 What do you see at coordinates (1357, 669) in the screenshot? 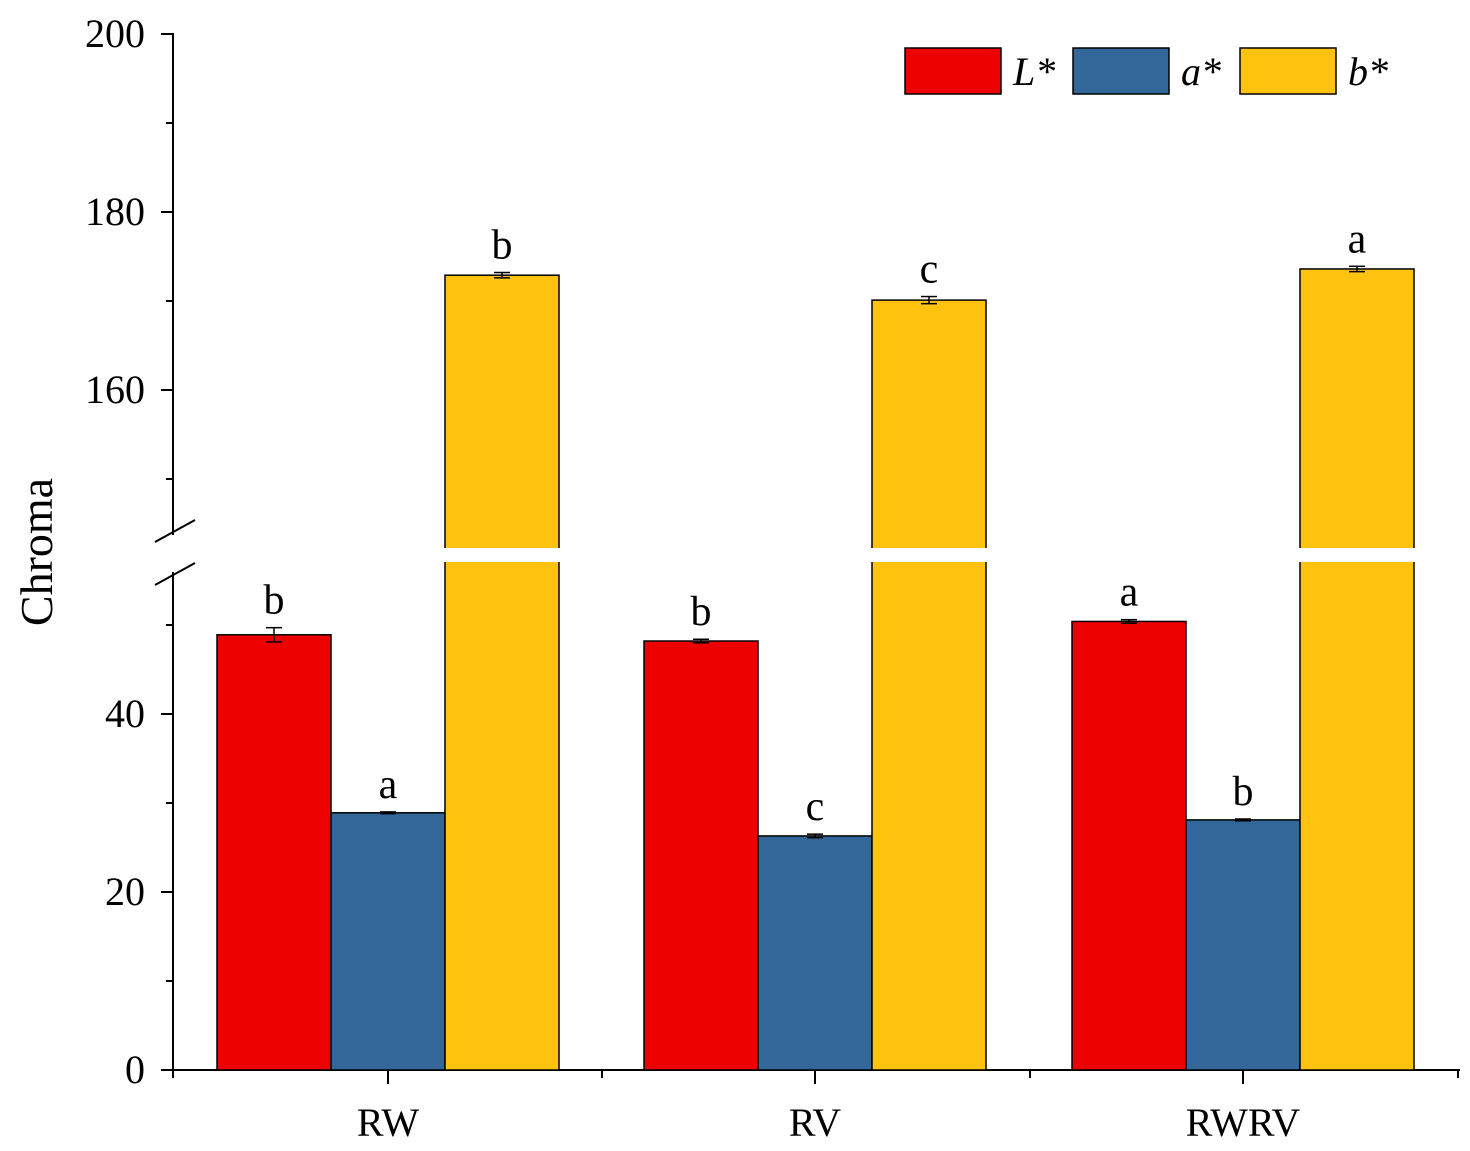
I see `bar-rwrv-bstar` at bounding box center [1357, 669].